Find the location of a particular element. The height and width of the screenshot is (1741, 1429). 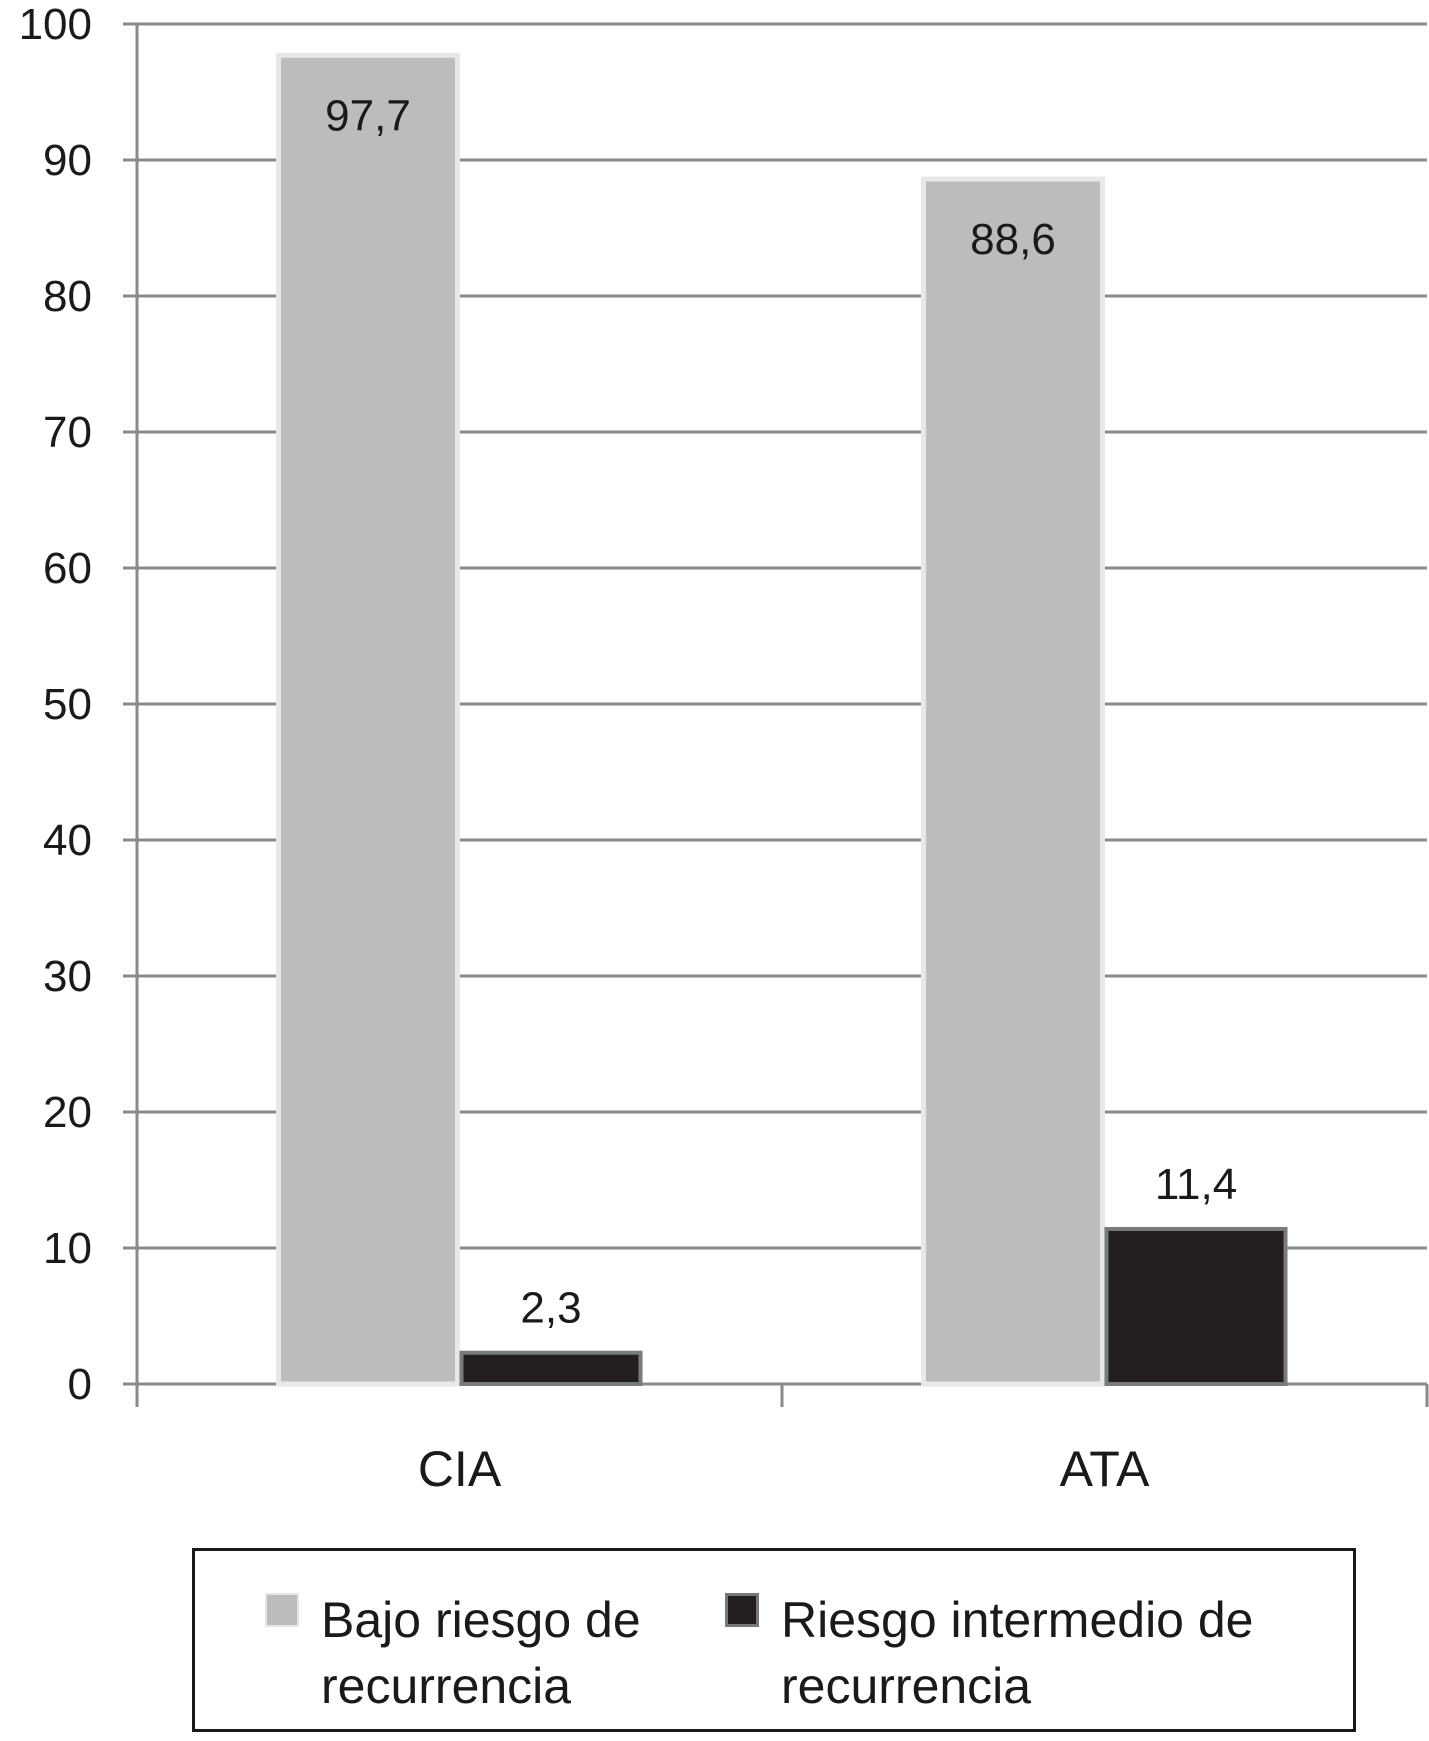

y-tick-label: 10 is located at coordinates (67, 1248).